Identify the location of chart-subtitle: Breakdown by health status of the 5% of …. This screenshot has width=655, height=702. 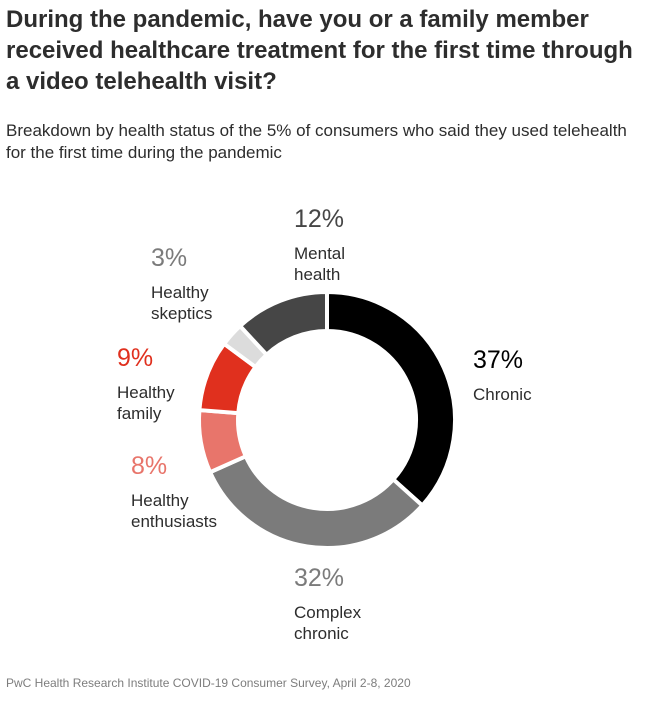
(316, 141).